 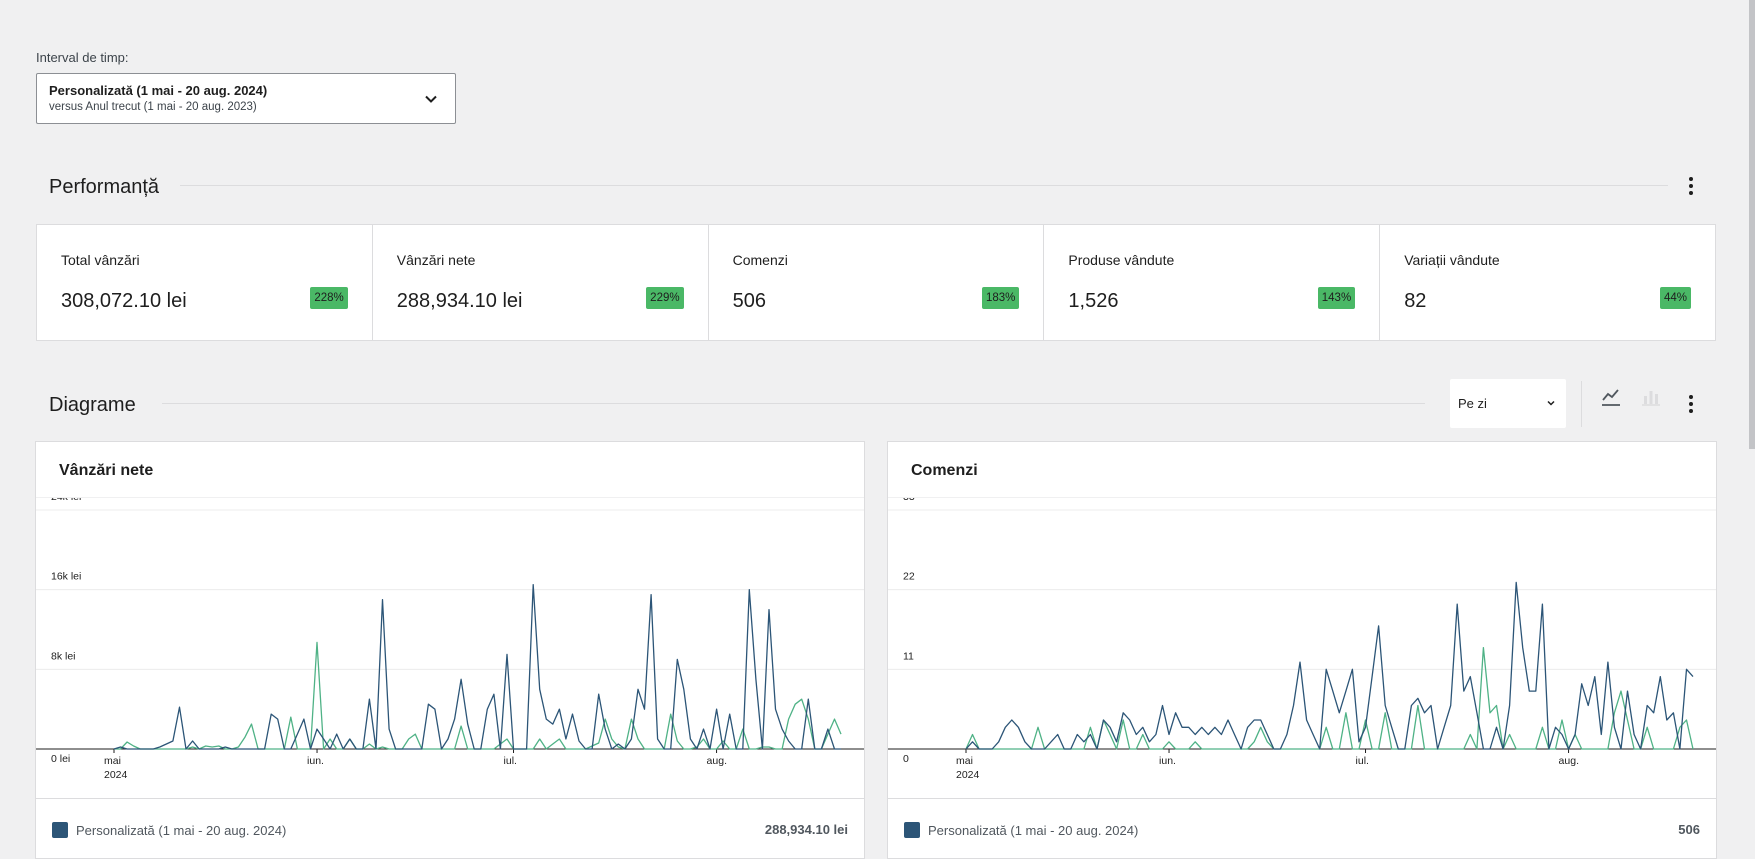 I want to click on kpi-label: Comenzi, so click(x=760, y=260).